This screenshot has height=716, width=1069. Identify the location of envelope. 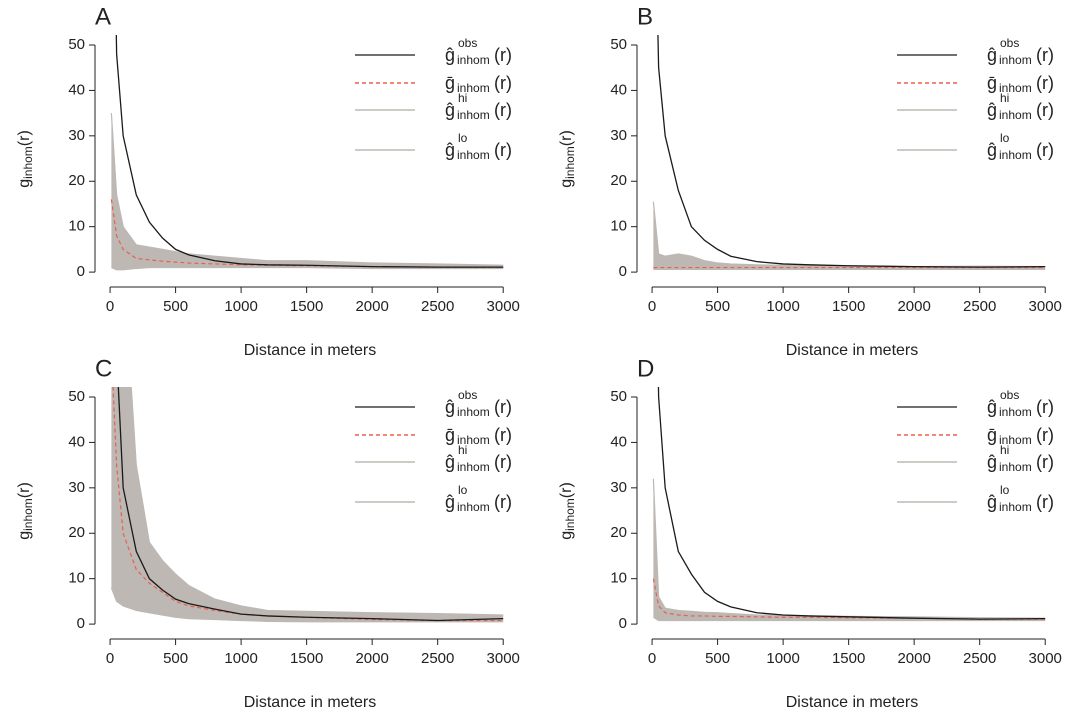
(849, 235).